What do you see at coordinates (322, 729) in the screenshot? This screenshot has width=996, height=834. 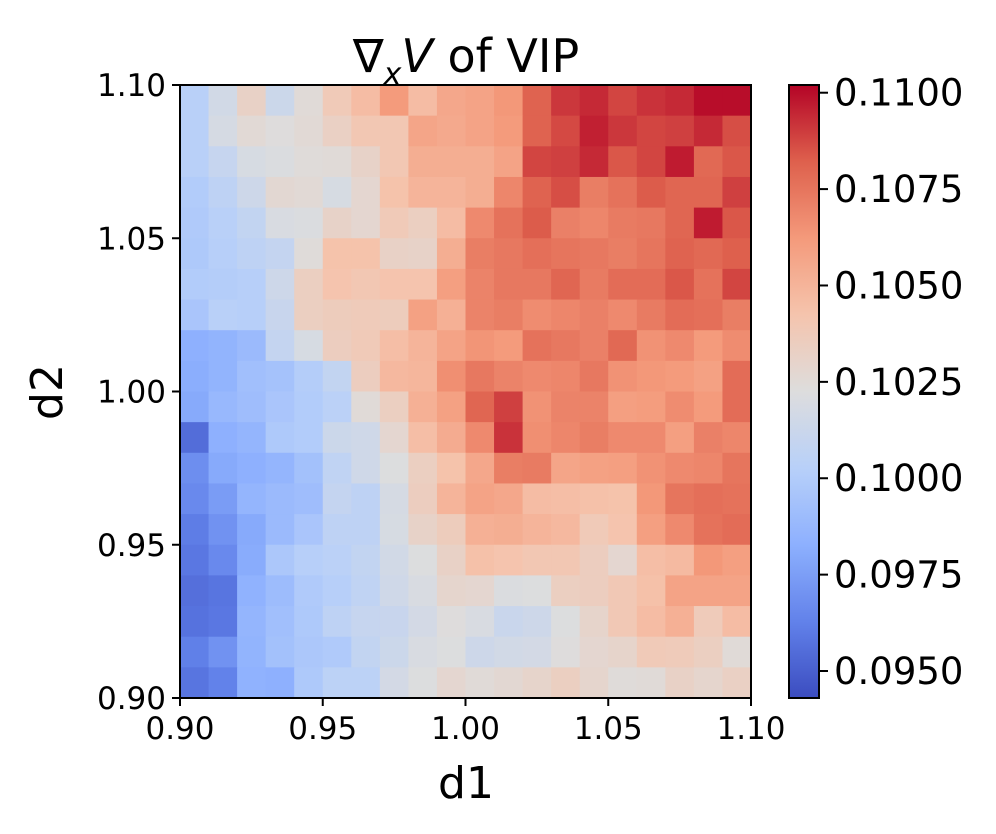 I see `x-tick-label: 0.95` at bounding box center [322, 729].